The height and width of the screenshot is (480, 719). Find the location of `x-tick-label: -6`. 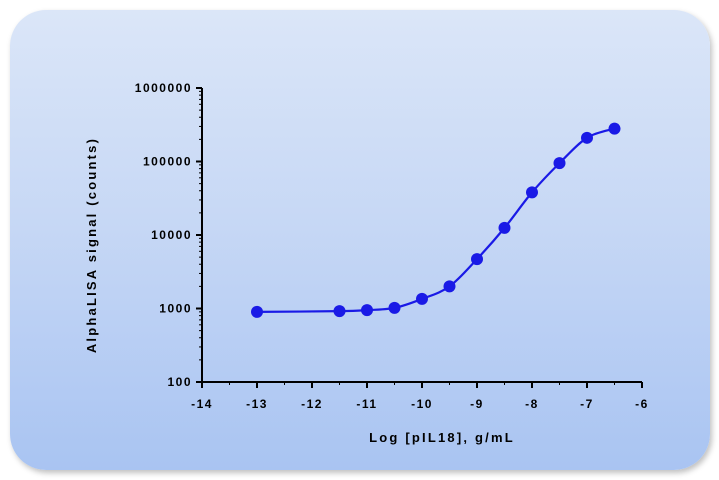

x-tick-label: -6 is located at coordinates (642, 404).